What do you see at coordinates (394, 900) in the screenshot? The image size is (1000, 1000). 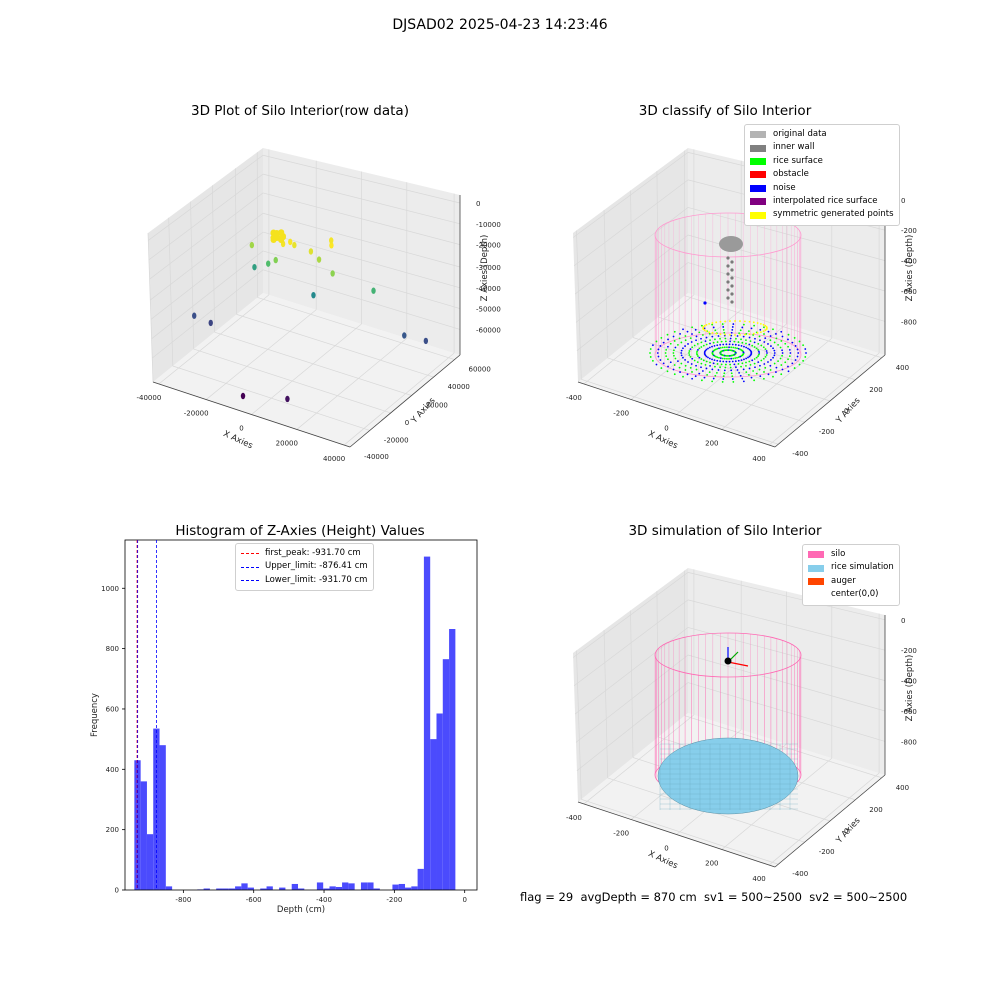 I see `histogram-x-tick: -200` at bounding box center [394, 900].